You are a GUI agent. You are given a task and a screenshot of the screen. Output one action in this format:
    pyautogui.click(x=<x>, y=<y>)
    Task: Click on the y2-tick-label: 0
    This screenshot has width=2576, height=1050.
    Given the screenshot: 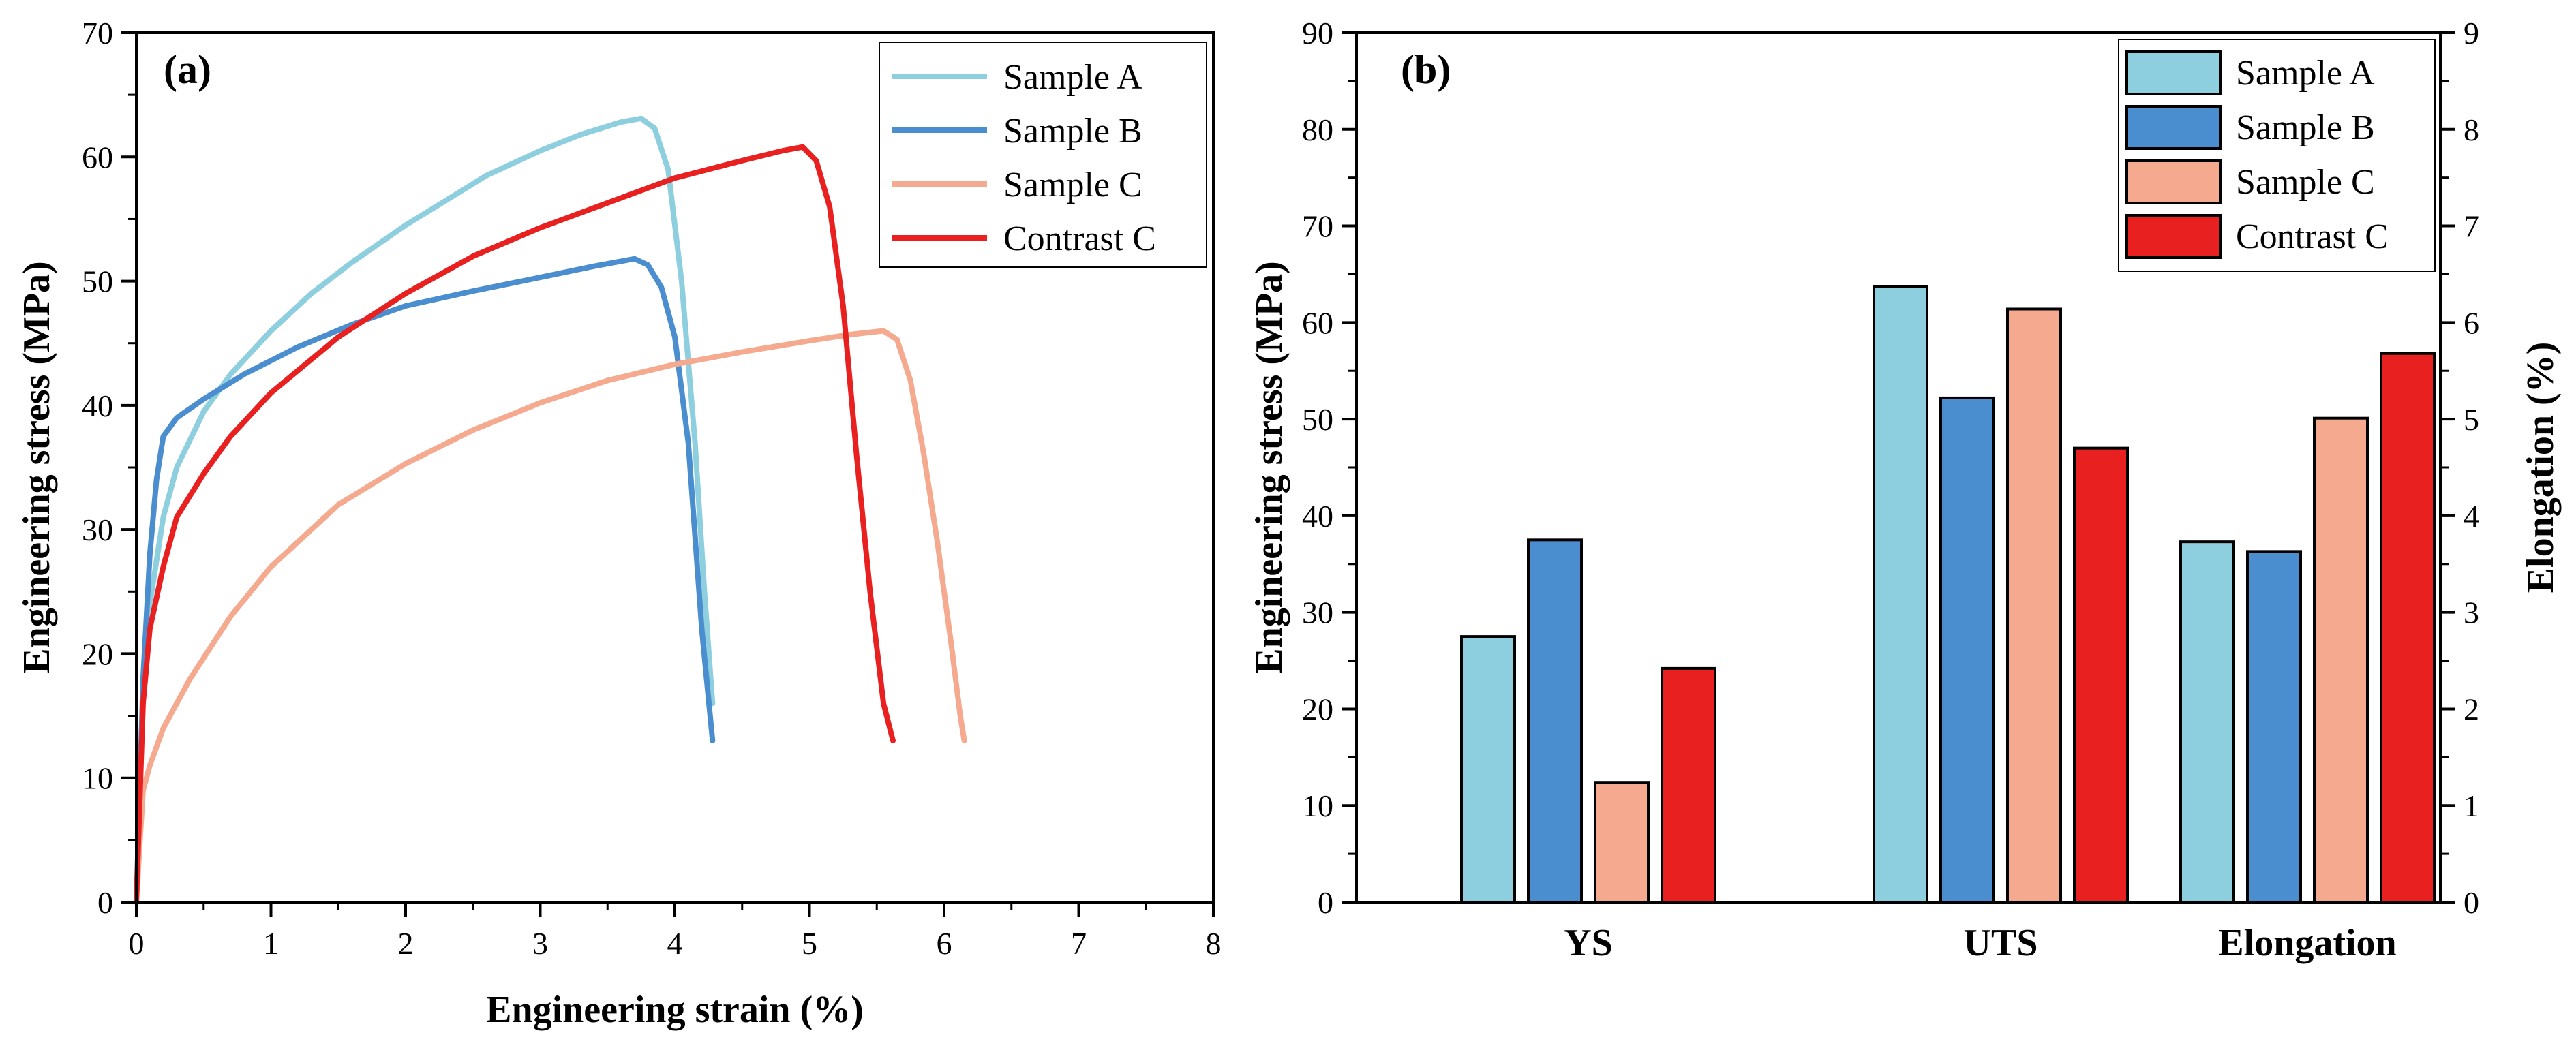 What is the action you would take?
    pyautogui.click(x=2472, y=903)
    